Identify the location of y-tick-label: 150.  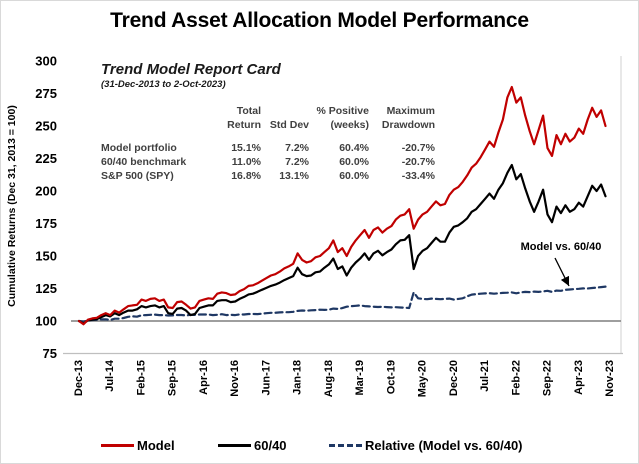
(46, 256).